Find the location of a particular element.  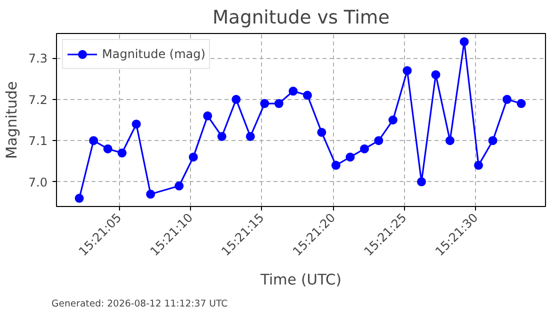

legend-label: Magnitude (mag) is located at coordinates (154, 54).